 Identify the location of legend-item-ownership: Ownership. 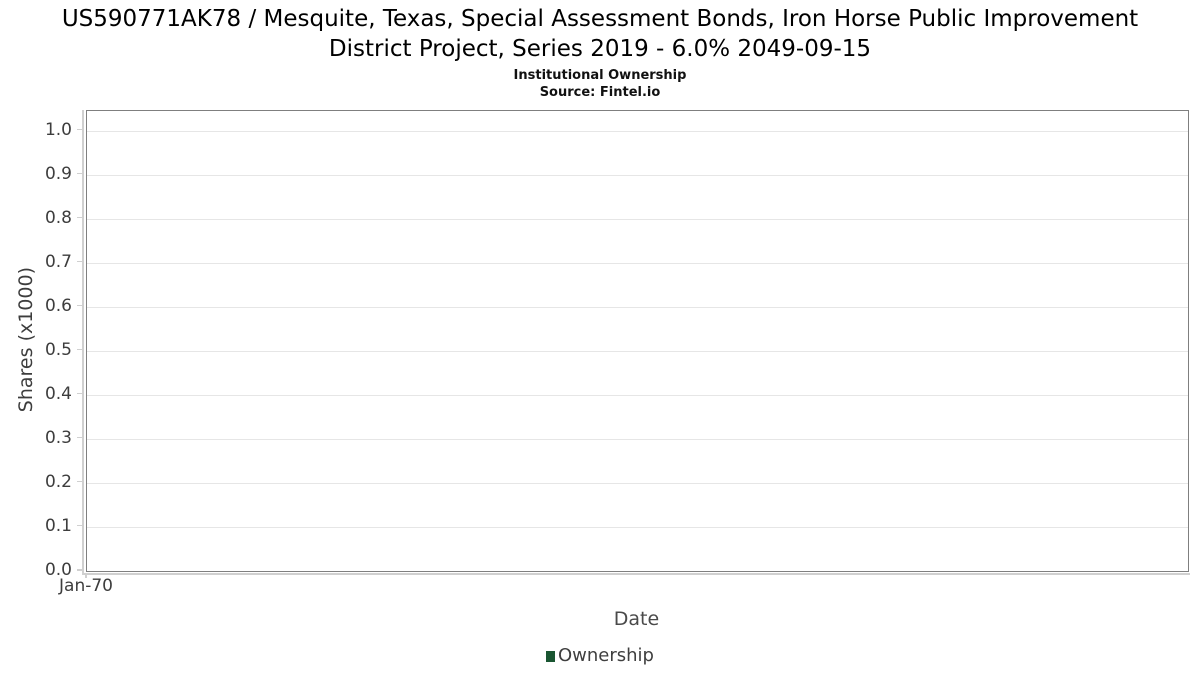
(600, 656).